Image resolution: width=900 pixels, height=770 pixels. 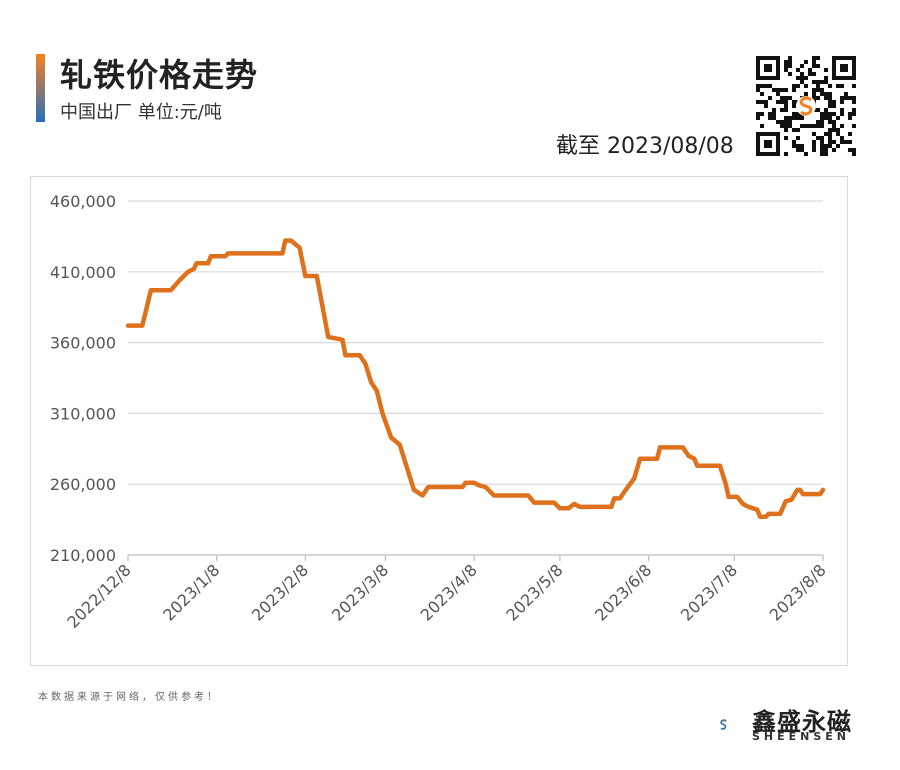 What do you see at coordinates (623, 592) in the screenshot?
I see `x-tick-label: 2023/6/8` at bounding box center [623, 592].